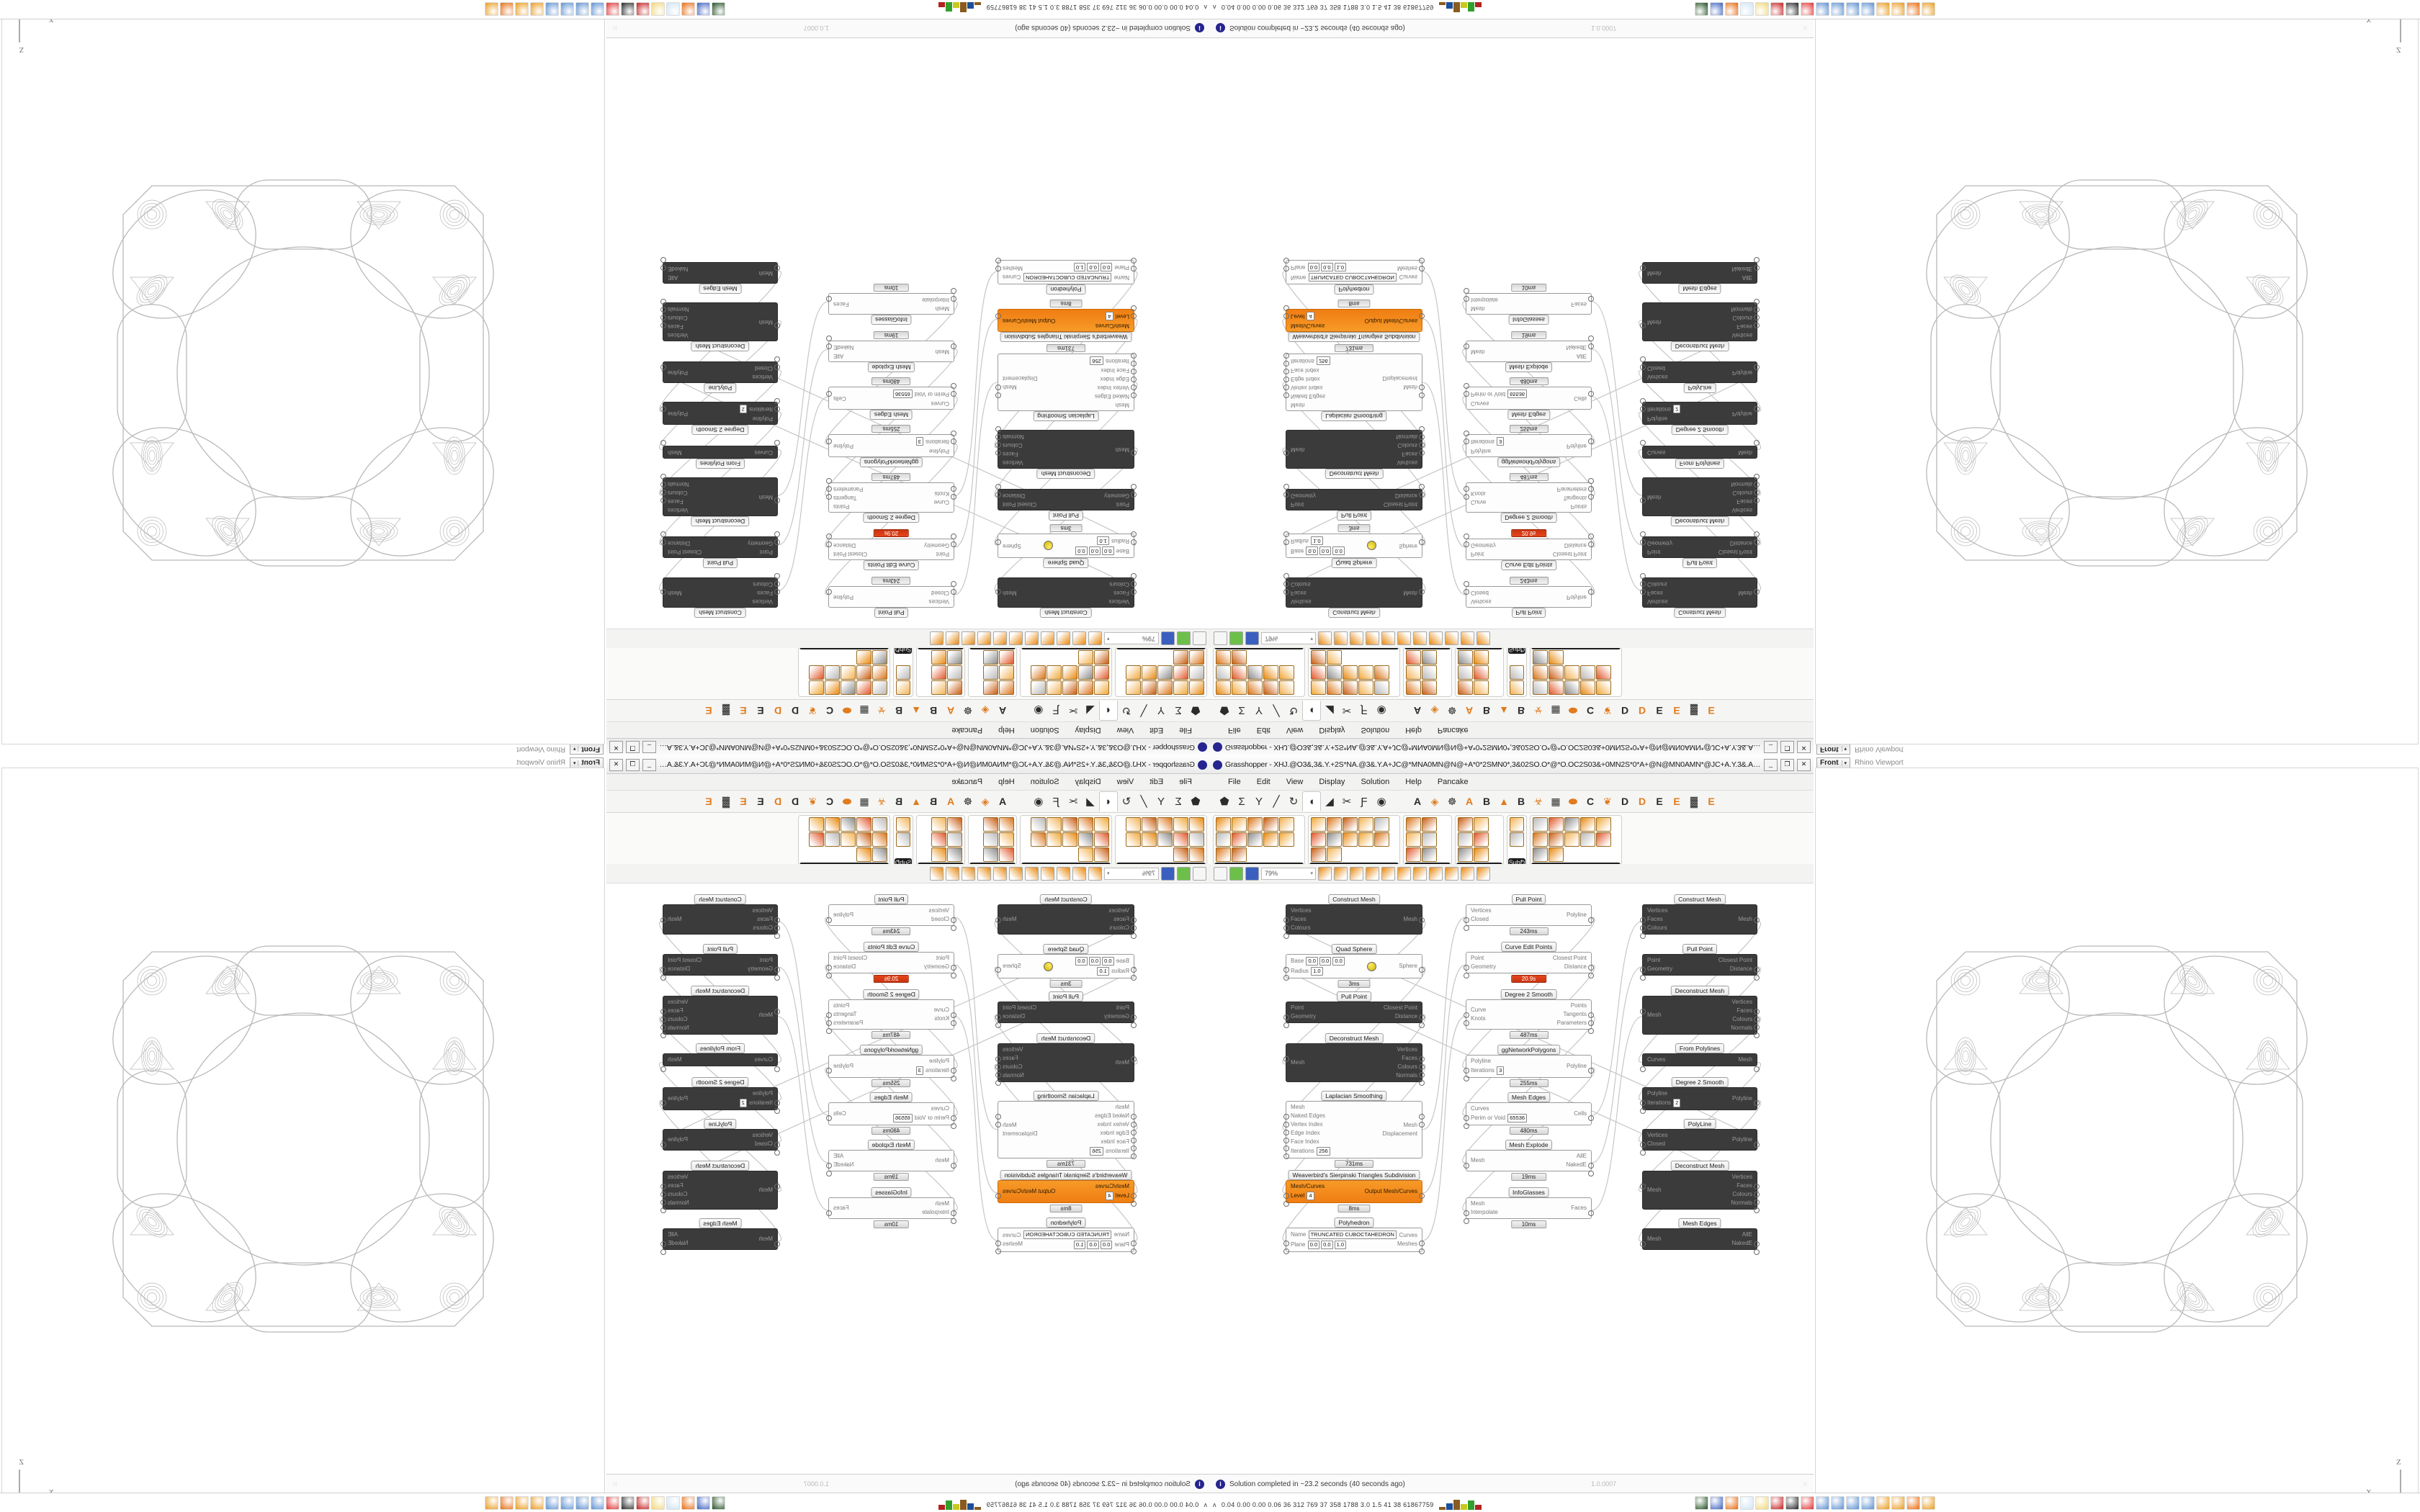  I want to click on ribbon-category-2: ☸, so click(968, 711).